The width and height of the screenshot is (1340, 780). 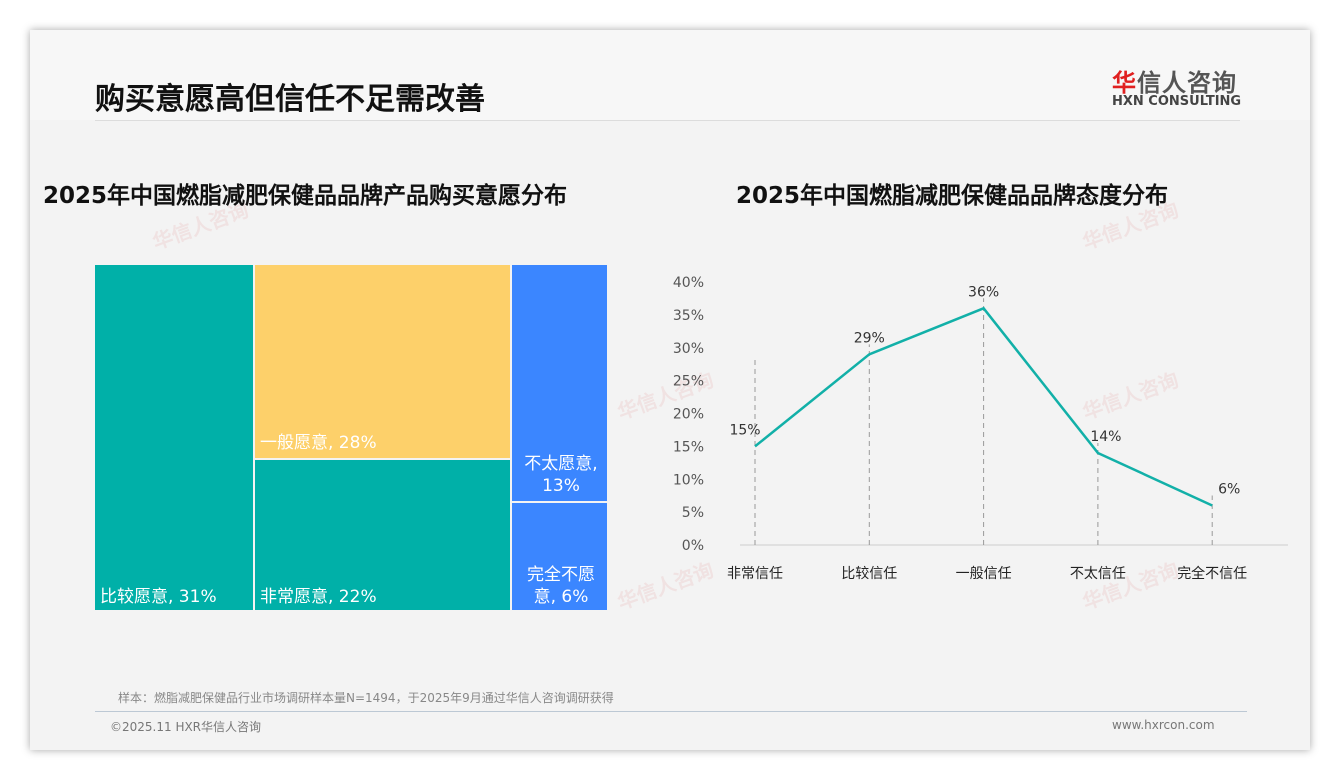 I want to click on treemap-cell-yiban: 一般愿意, 28%, so click(x=382, y=361).